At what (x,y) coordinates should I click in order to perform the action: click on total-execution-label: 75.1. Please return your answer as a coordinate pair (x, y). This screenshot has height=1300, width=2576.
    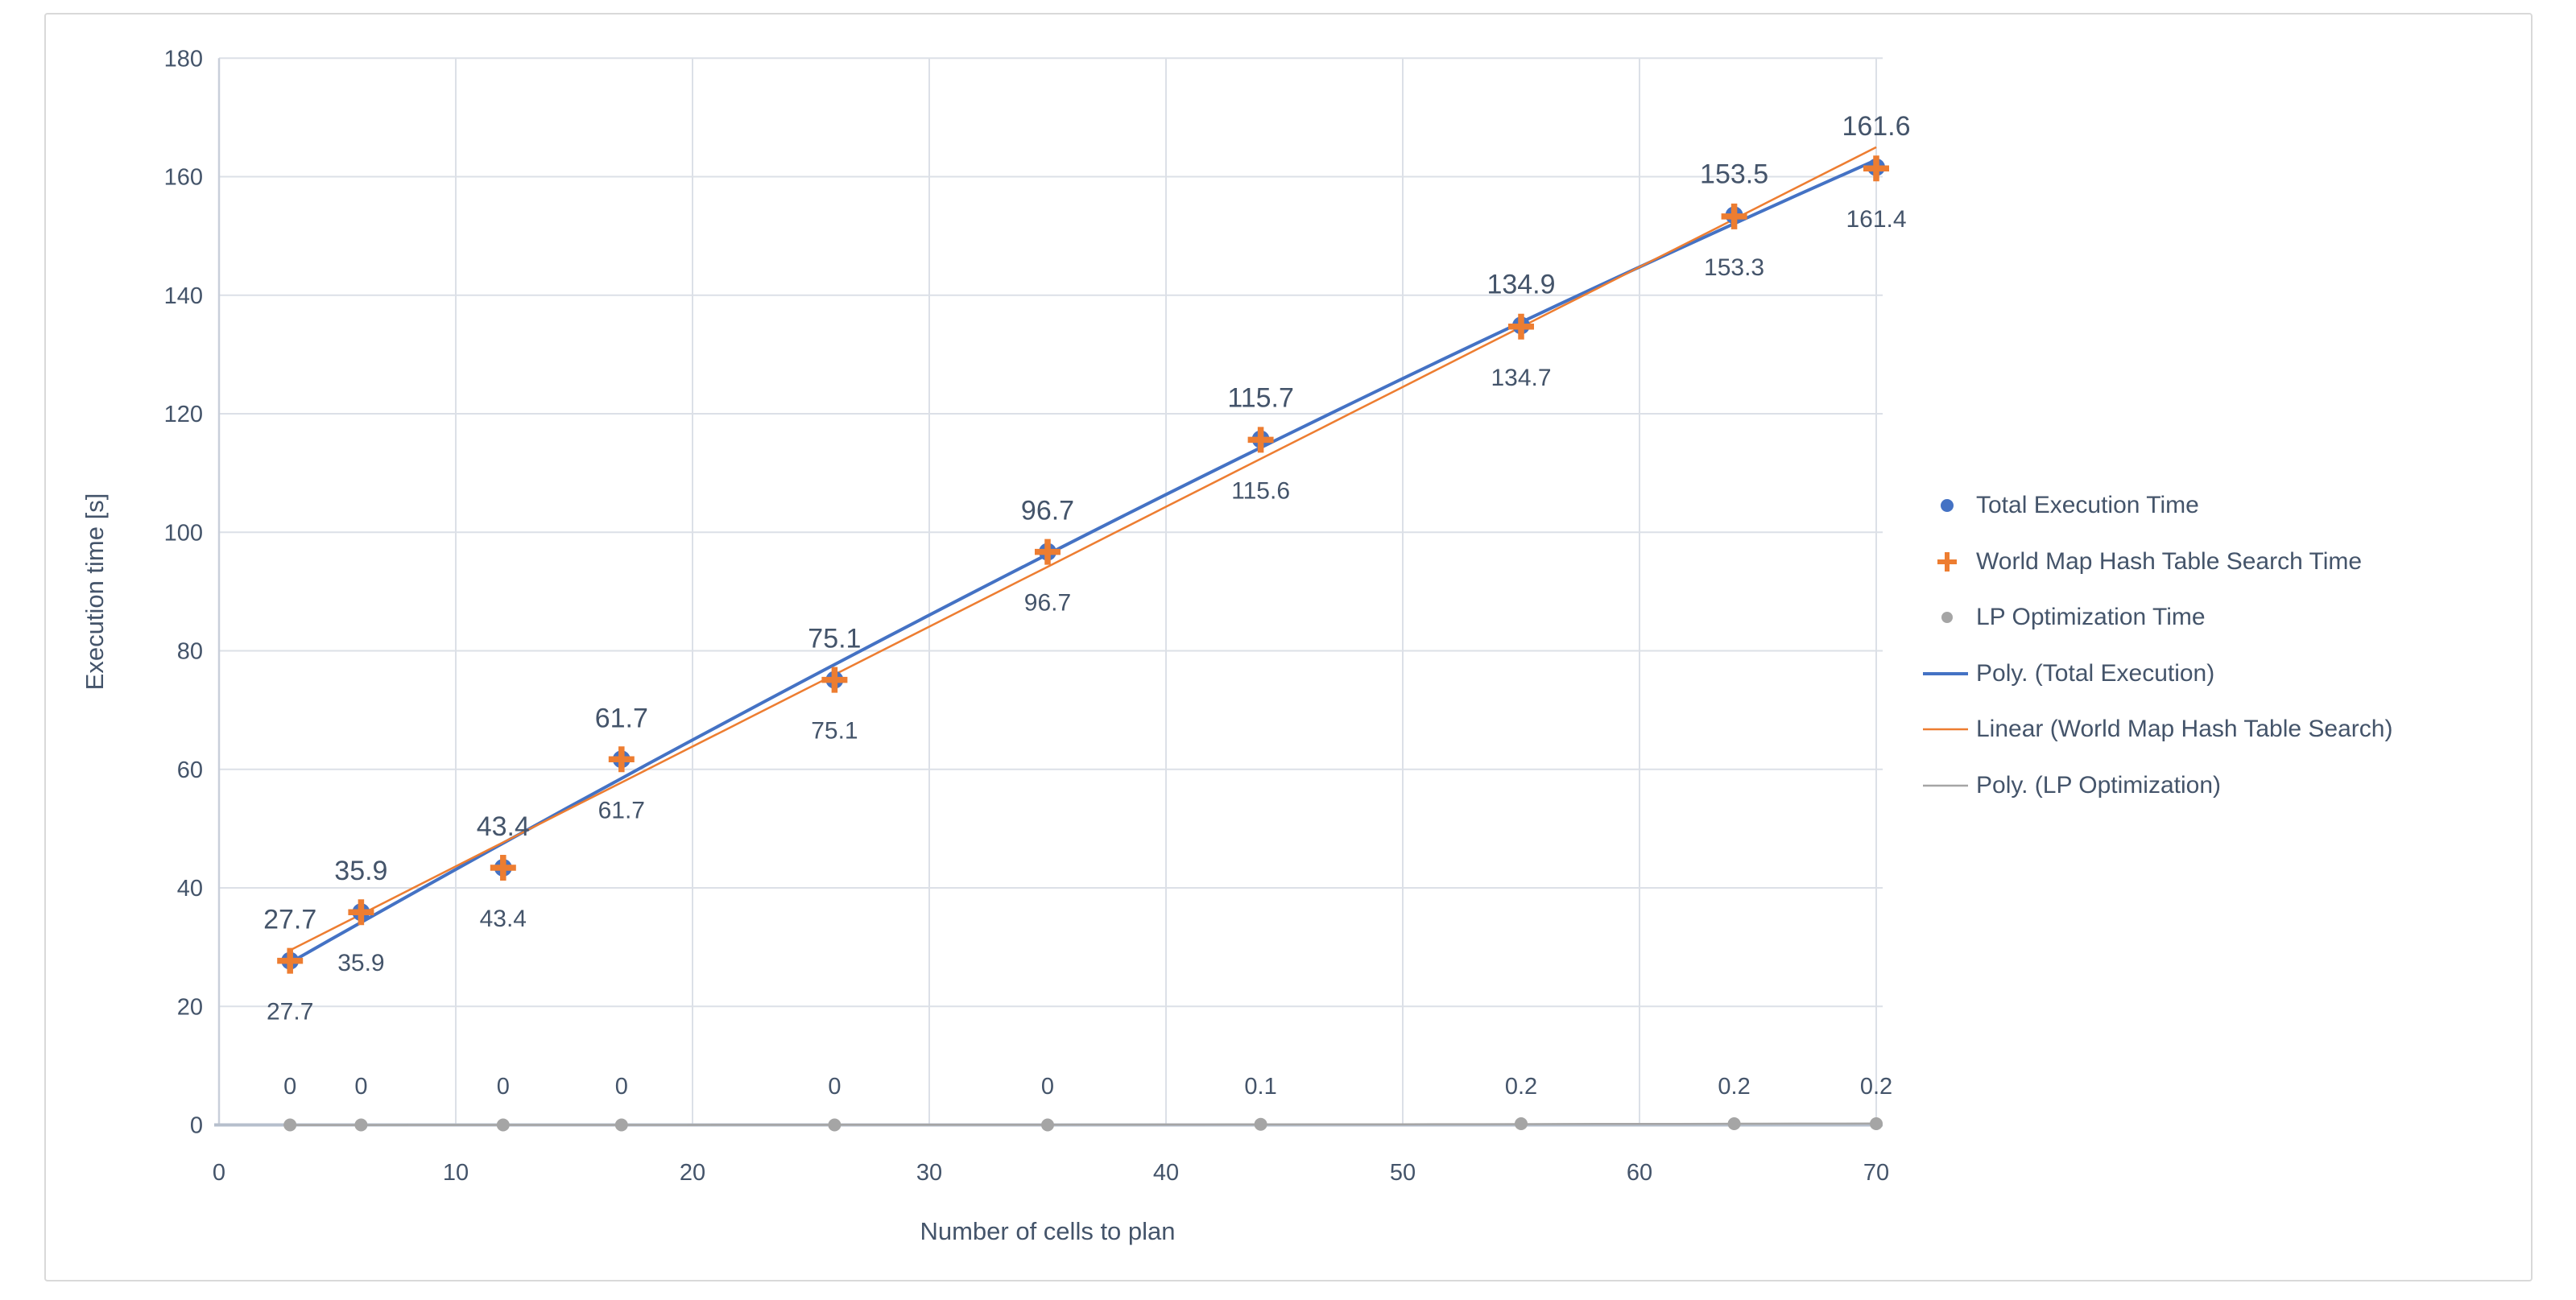
    Looking at the image, I should click on (835, 639).